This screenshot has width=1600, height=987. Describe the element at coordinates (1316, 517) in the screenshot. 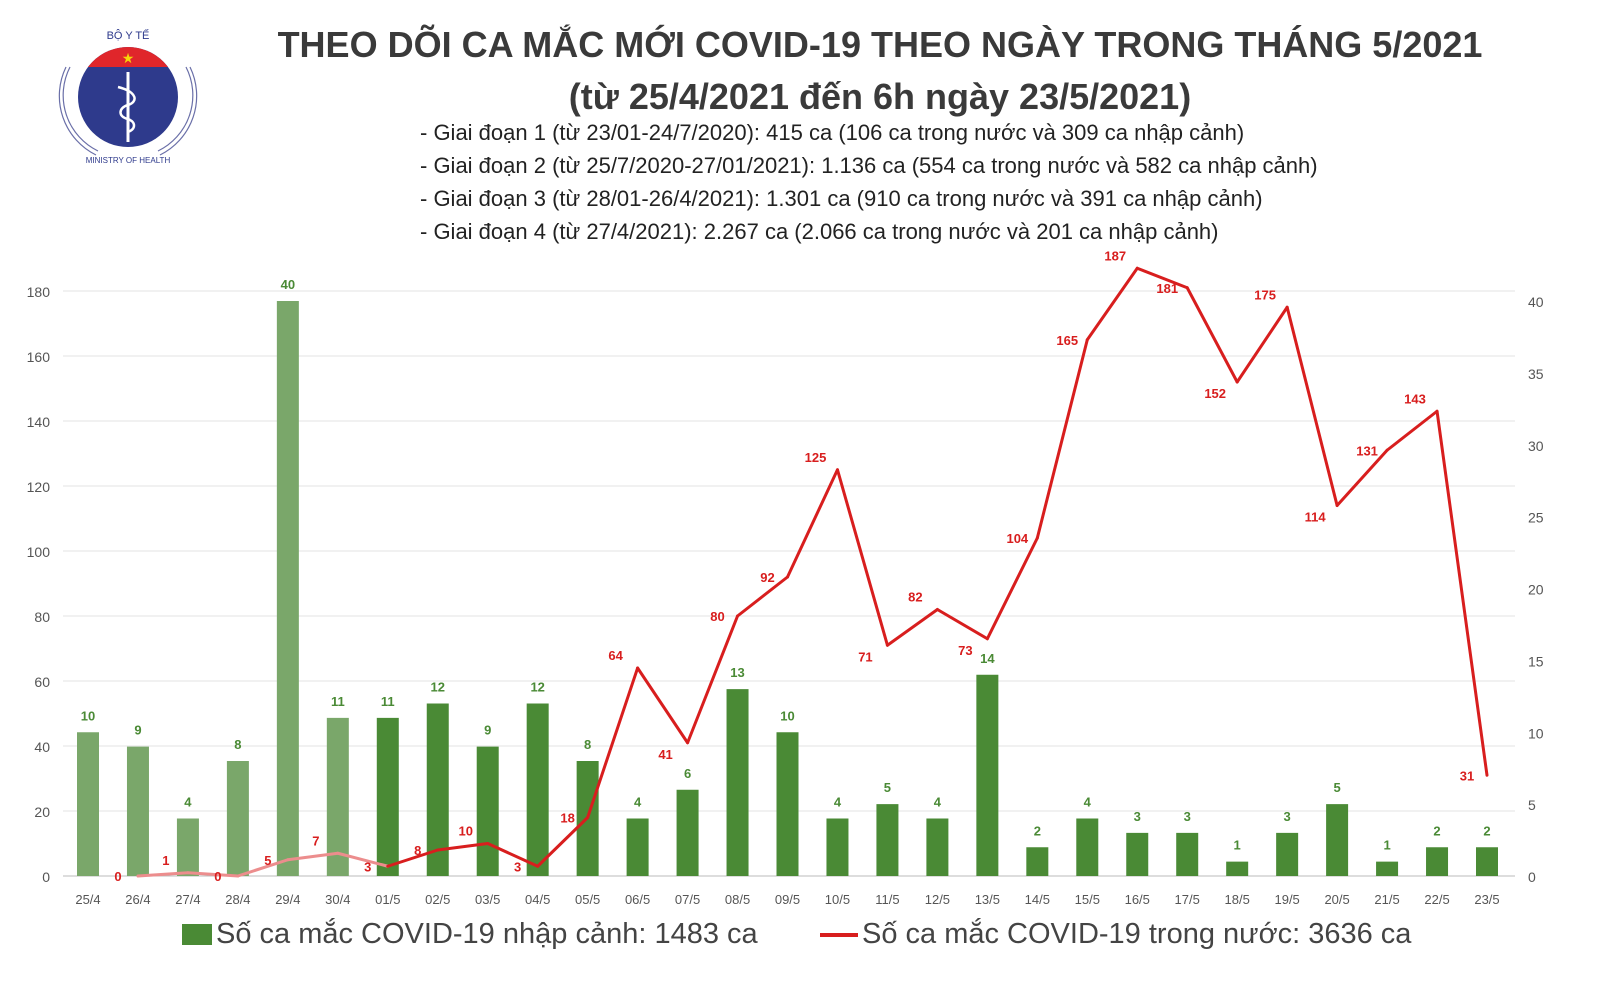

I see `line-data-label: 114` at that location.